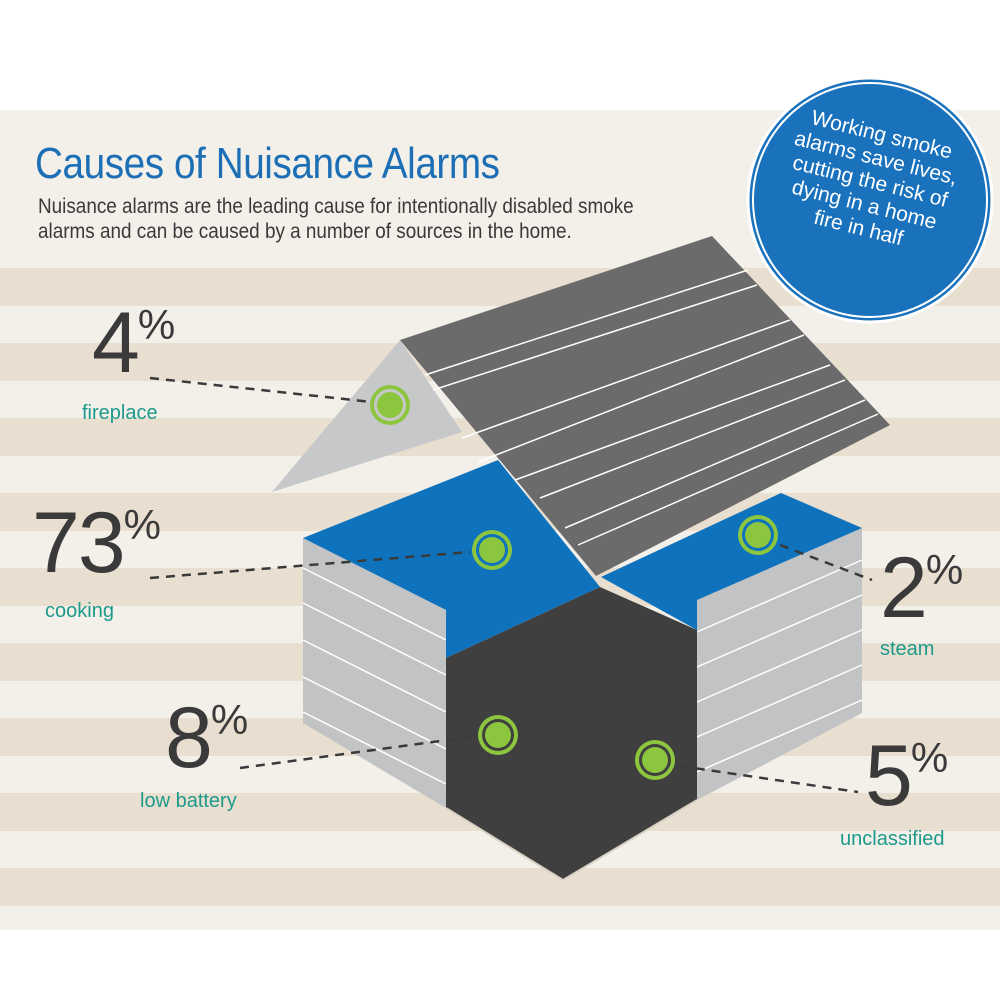 Image resolution: width=1000 pixels, height=1000 pixels. Describe the element at coordinates (367, 416) in the screenshot. I see `roof-gable` at that location.